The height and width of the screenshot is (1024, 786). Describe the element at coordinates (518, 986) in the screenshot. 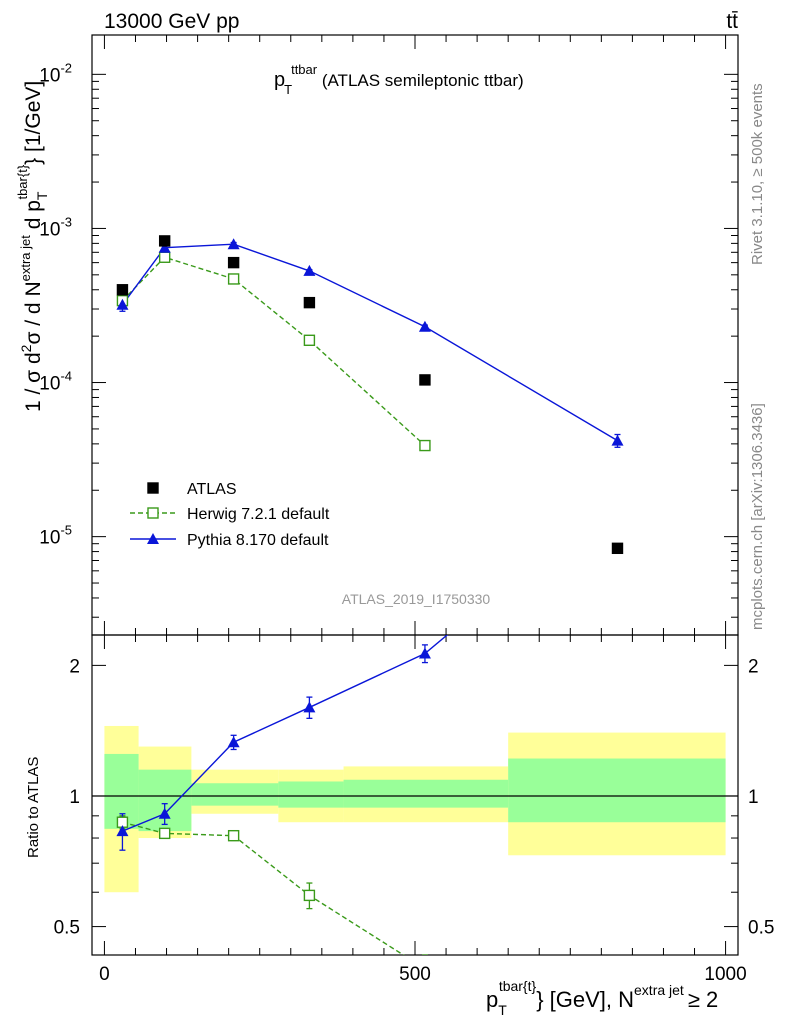

I see `xlabel-sup: tbar{t}` at that location.